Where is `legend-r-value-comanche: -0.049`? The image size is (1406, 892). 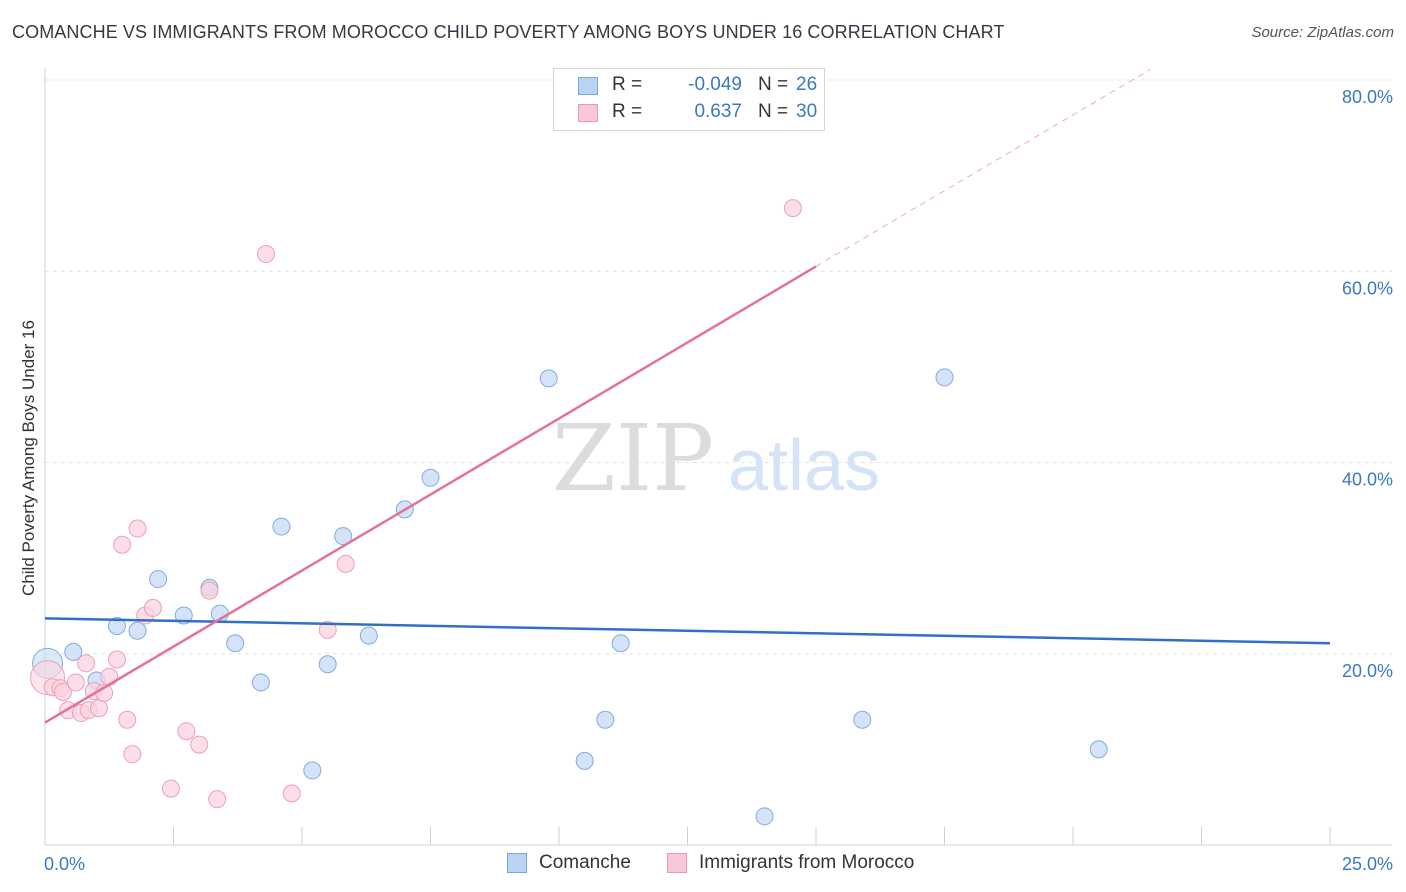
legend-r-value-comanche: -0.049 is located at coordinates (715, 84).